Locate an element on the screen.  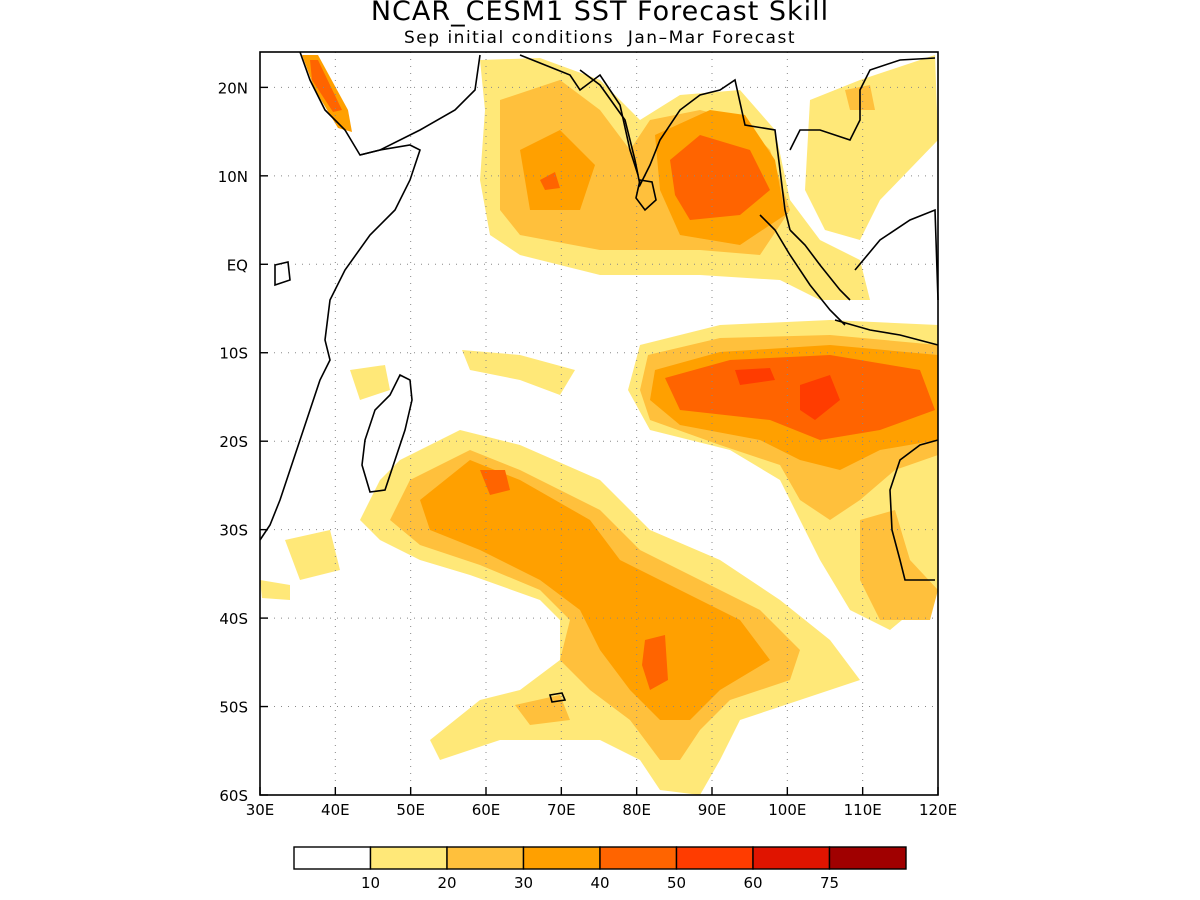
colorbar-label: 20 is located at coordinates (446, 883).